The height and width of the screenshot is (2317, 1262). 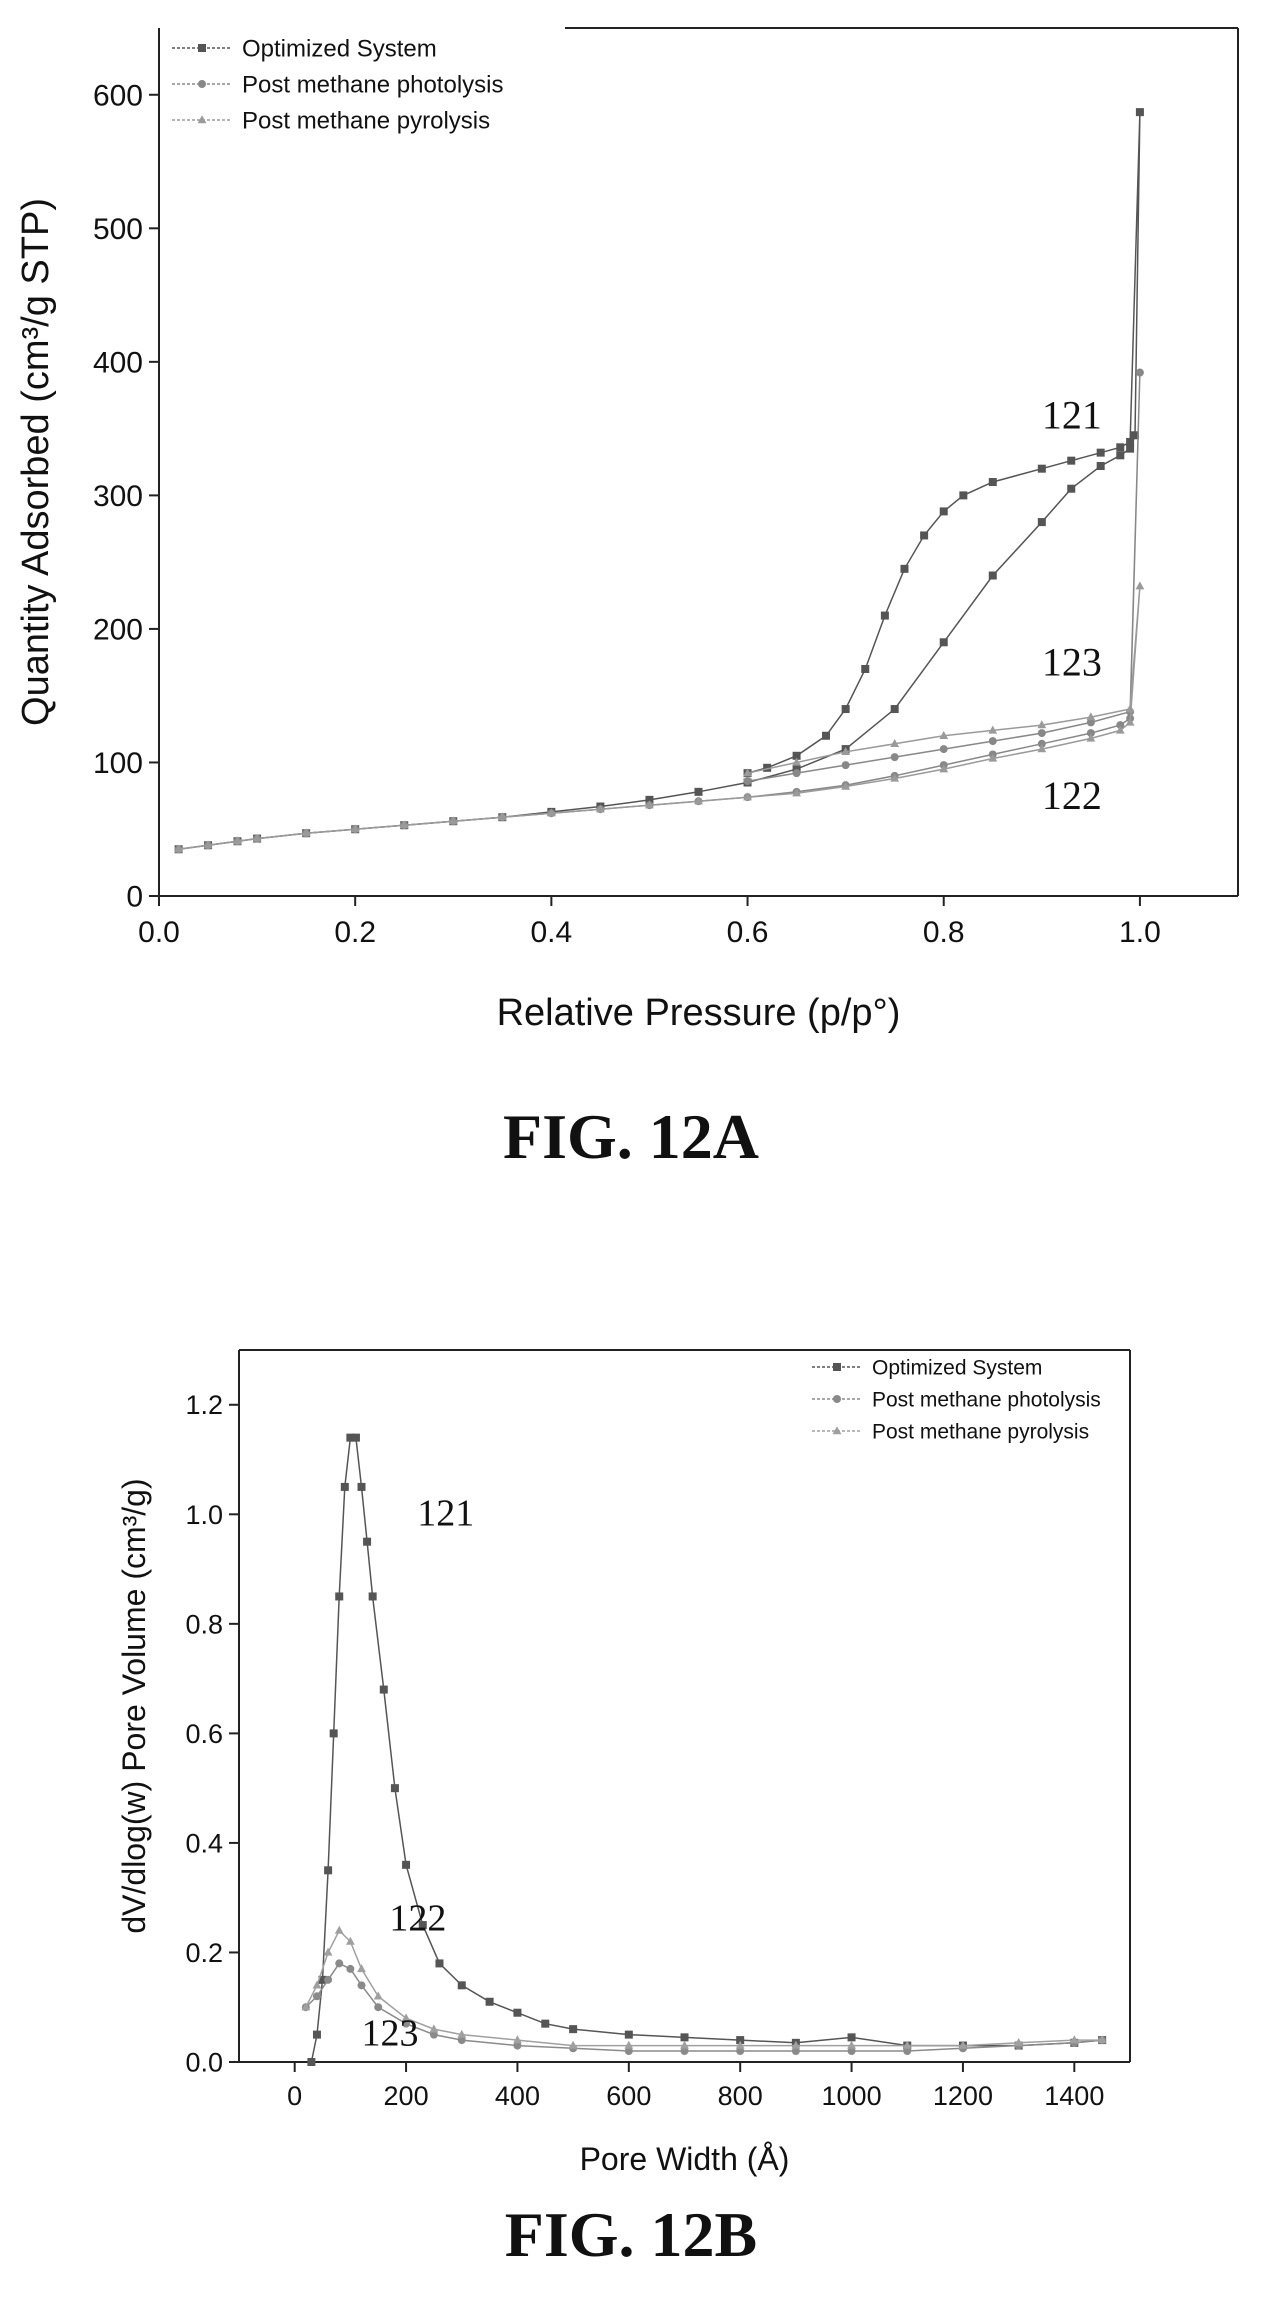 What do you see at coordinates (748, 932) in the screenshot?
I see `x-tick-label: 0.6` at bounding box center [748, 932].